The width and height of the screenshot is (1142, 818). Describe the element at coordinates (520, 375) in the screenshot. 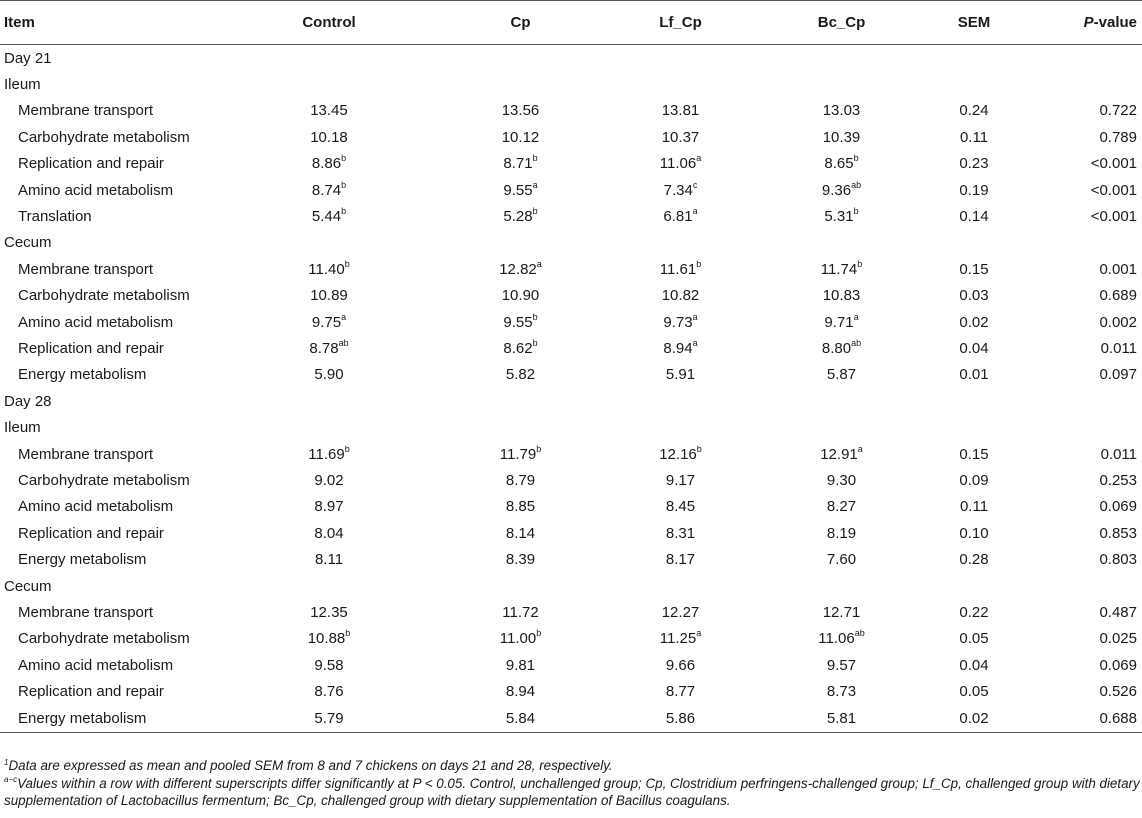

I see `cell-cp: 5.82` at that location.